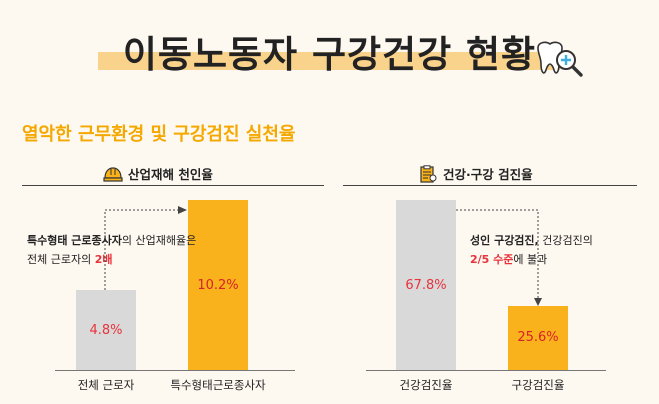 This screenshot has height=404, width=659. What do you see at coordinates (428, 173) in the screenshot?
I see `checkup-clipboard-icon` at bounding box center [428, 173].